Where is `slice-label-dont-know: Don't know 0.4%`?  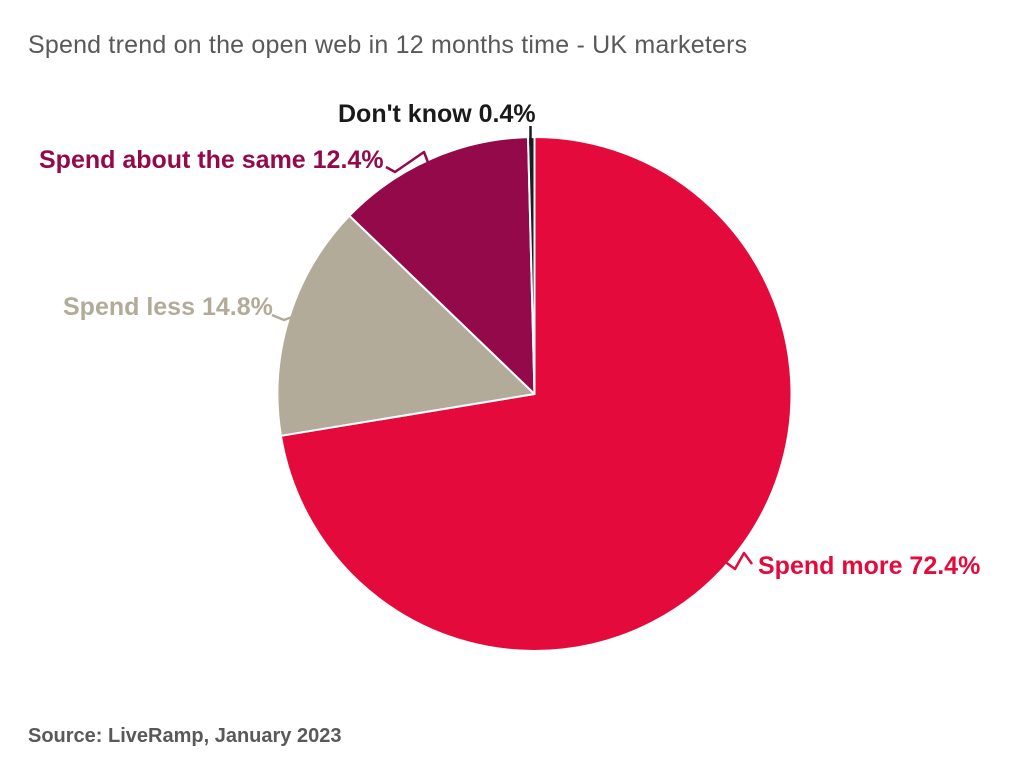
slice-label-dont-know: Don't know 0.4% is located at coordinates (437, 114).